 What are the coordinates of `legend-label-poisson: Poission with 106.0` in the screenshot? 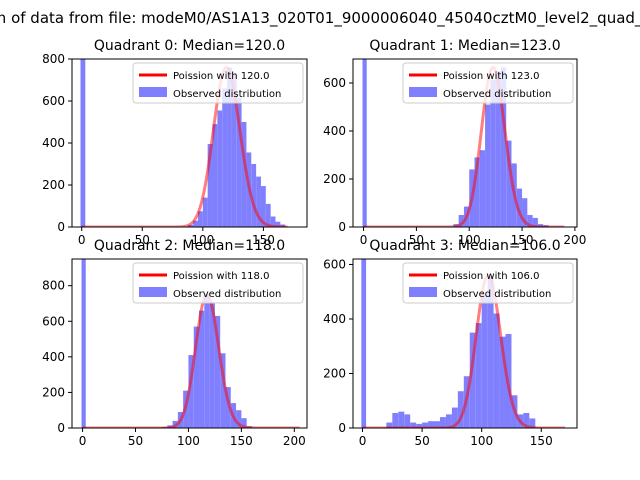 It's located at (491, 276).